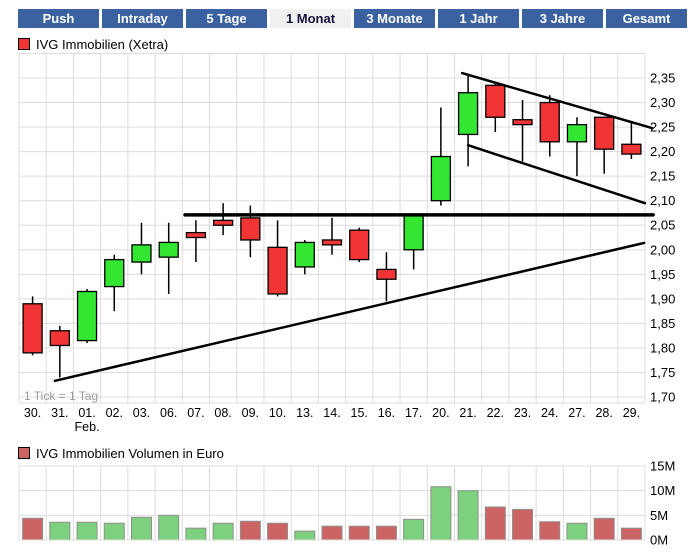 The width and height of the screenshot is (699, 552). What do you see at coordinates (310, 18) in the screenshot?
I see `tab-1-monat: 1 Monat` at bounding box center [310, 18].